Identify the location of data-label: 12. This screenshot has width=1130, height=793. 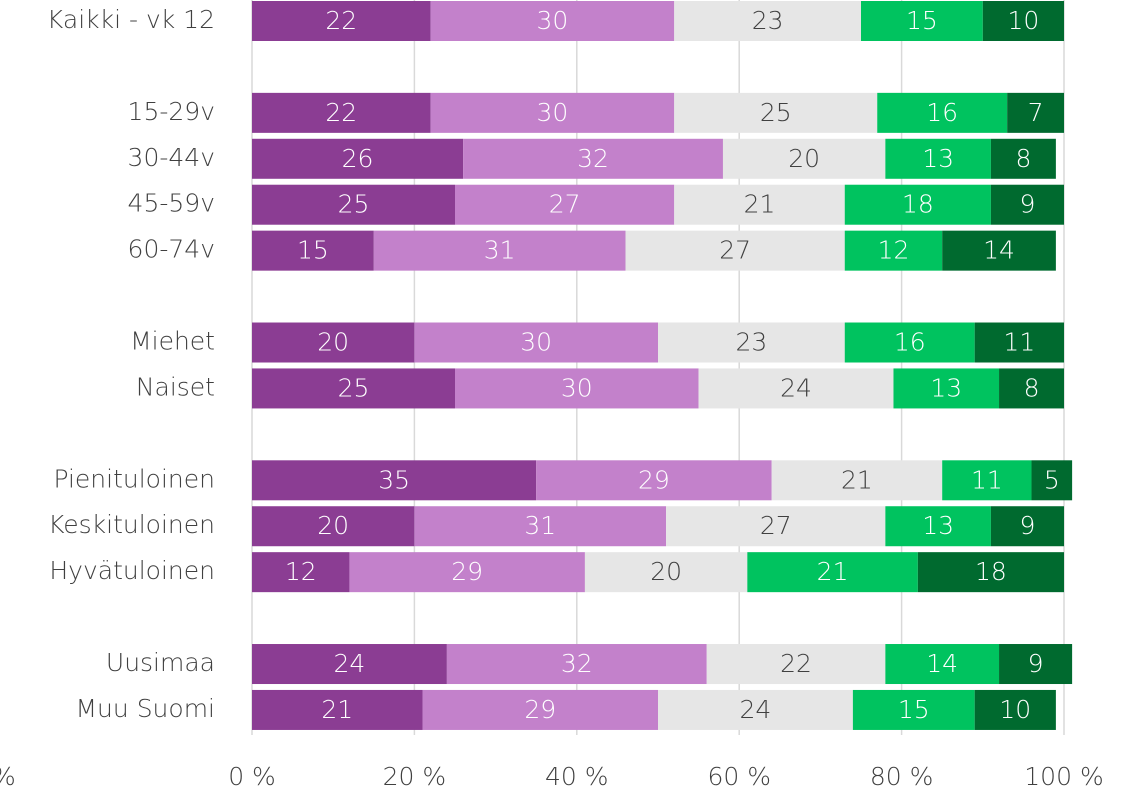
(894, 250).